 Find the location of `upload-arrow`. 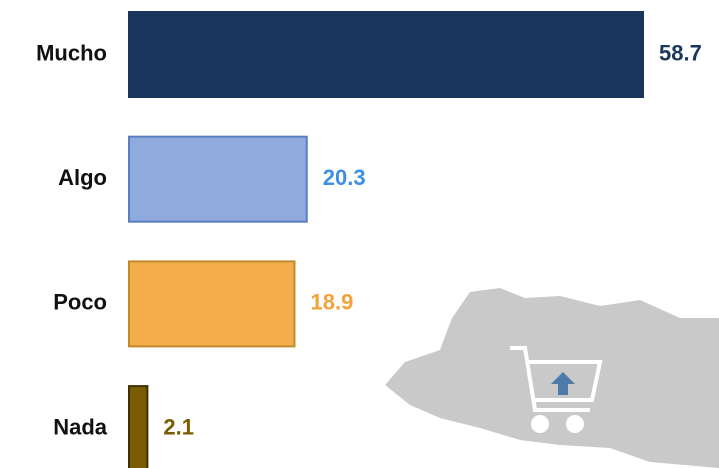

upload-arrow is located at coordinates (563, 383).